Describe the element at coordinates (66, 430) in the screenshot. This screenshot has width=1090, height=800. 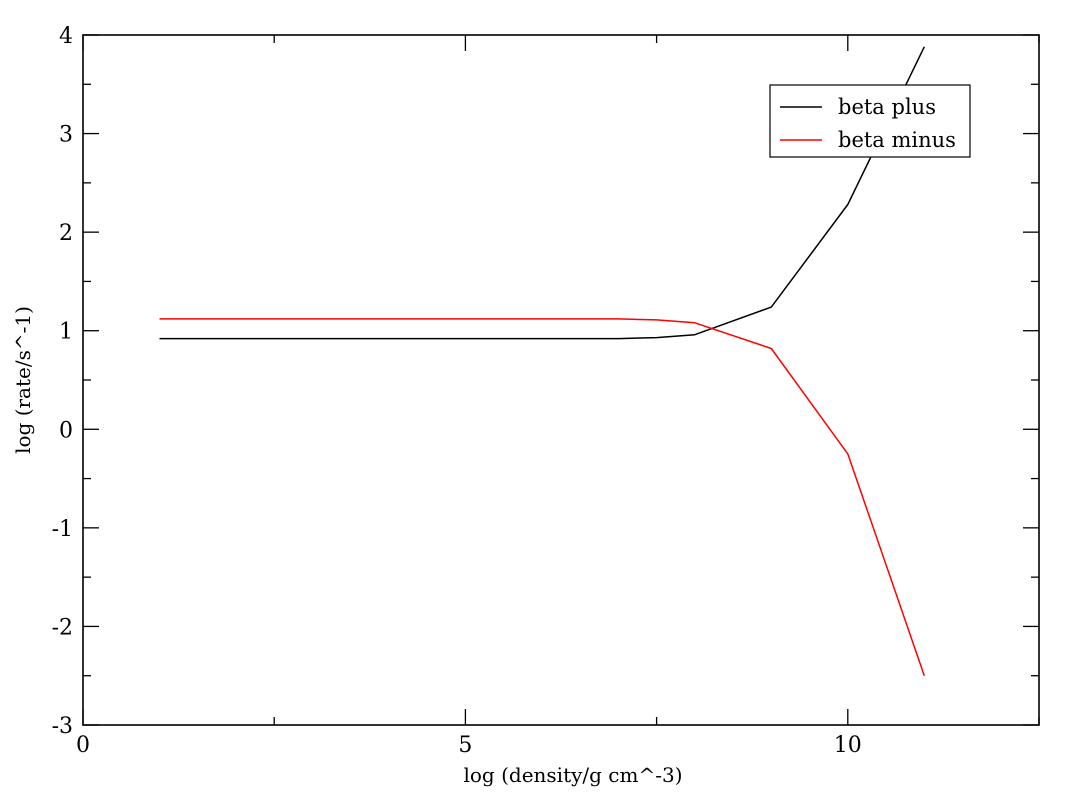
I see `y-tick-label: 0` at that location.